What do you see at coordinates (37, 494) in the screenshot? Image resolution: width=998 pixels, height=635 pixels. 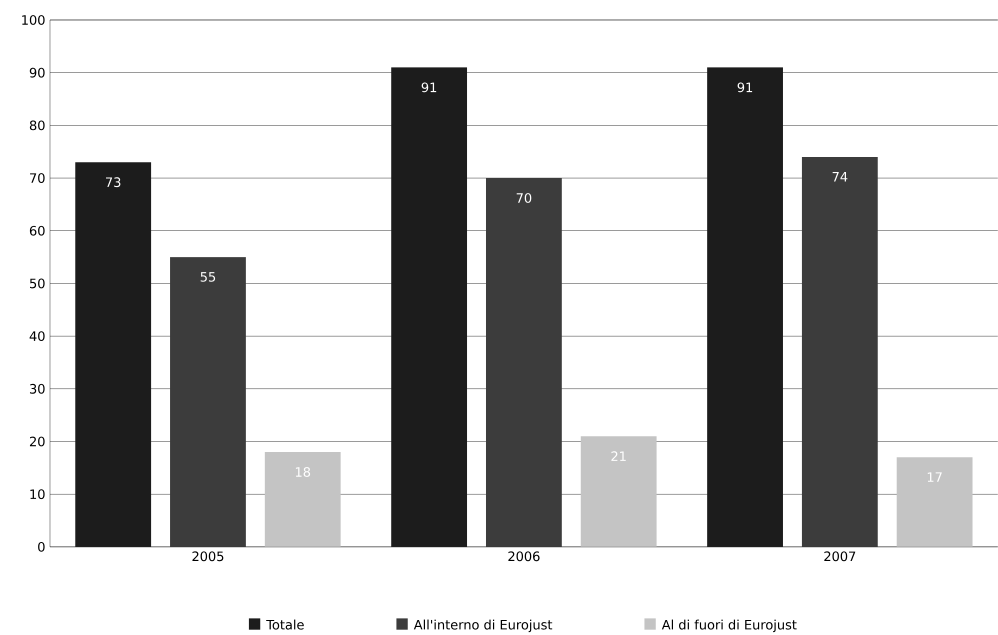 I see `y-tick-label: 10` at bounding box center [37, 494].